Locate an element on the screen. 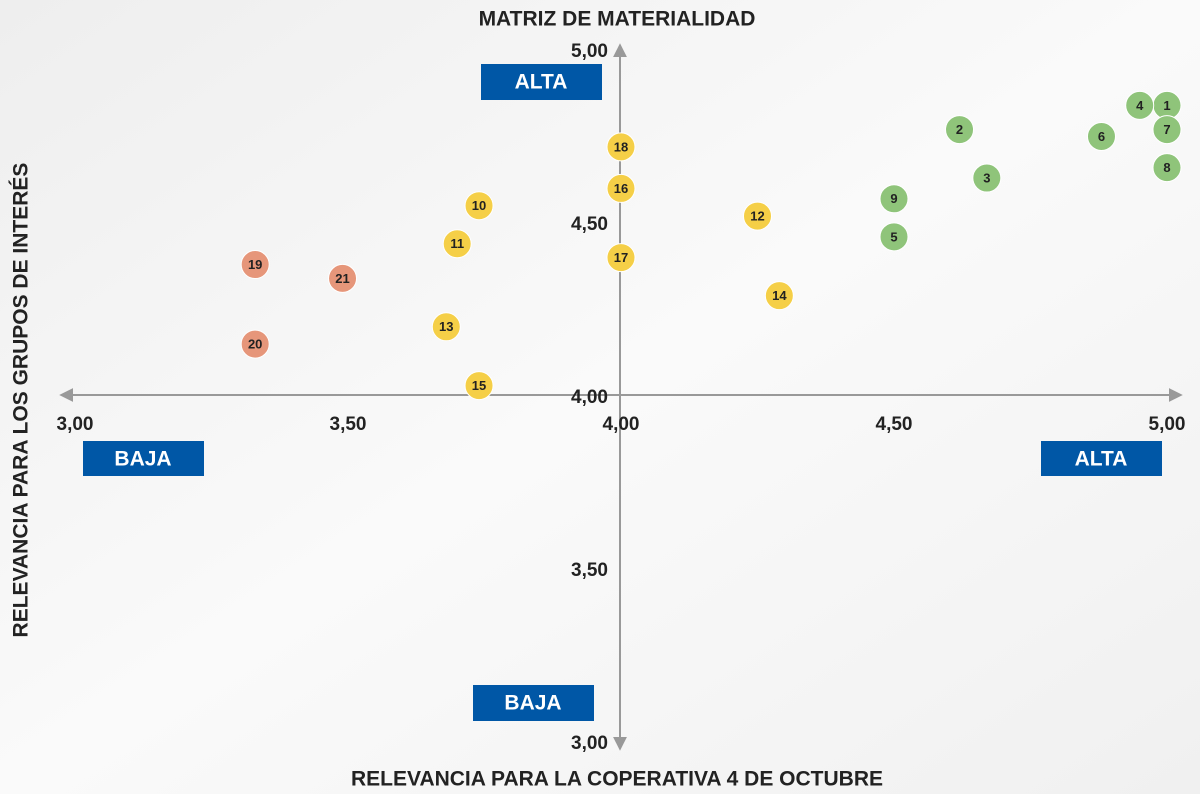 This screenshot has height=794, width=1200. point-label: 20 is located at coordinates (255, 344).